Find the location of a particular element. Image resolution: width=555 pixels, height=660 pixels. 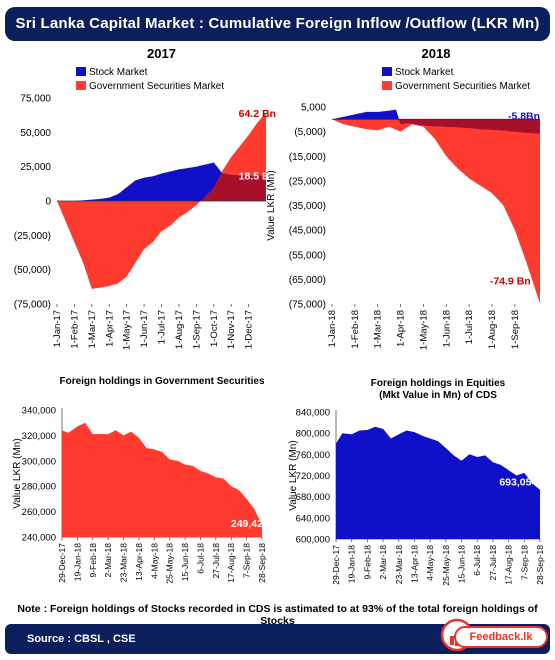

chart-title: Foreign holdings in Equities is located at coordinates (438, 383).